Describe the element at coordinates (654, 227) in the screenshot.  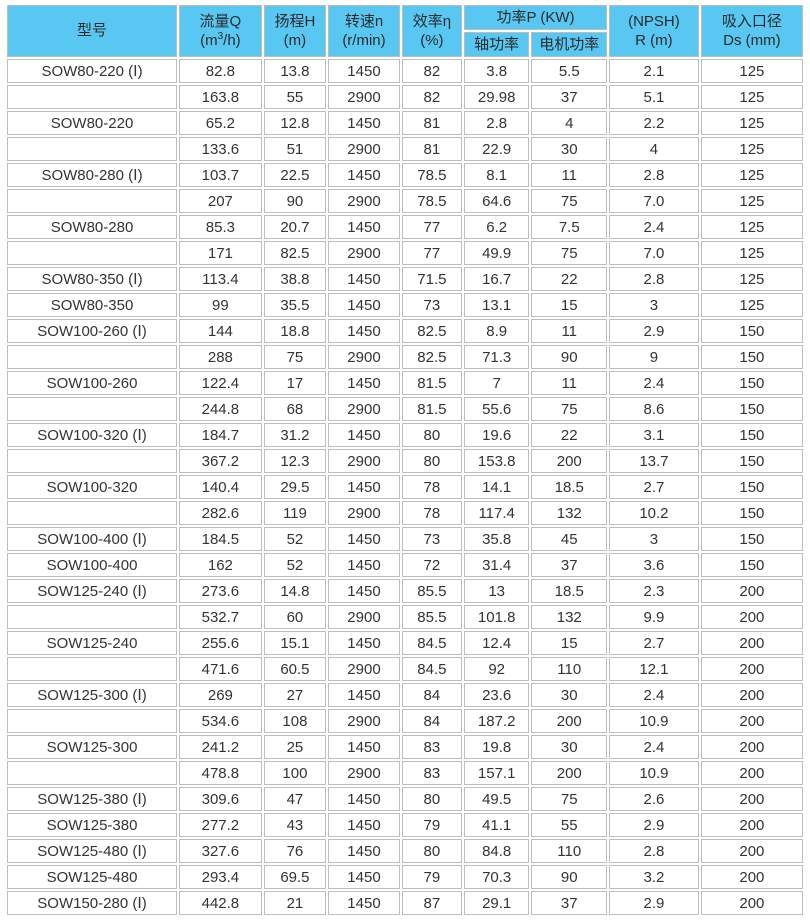
I see `cell-npsh: 2.4` at that location.